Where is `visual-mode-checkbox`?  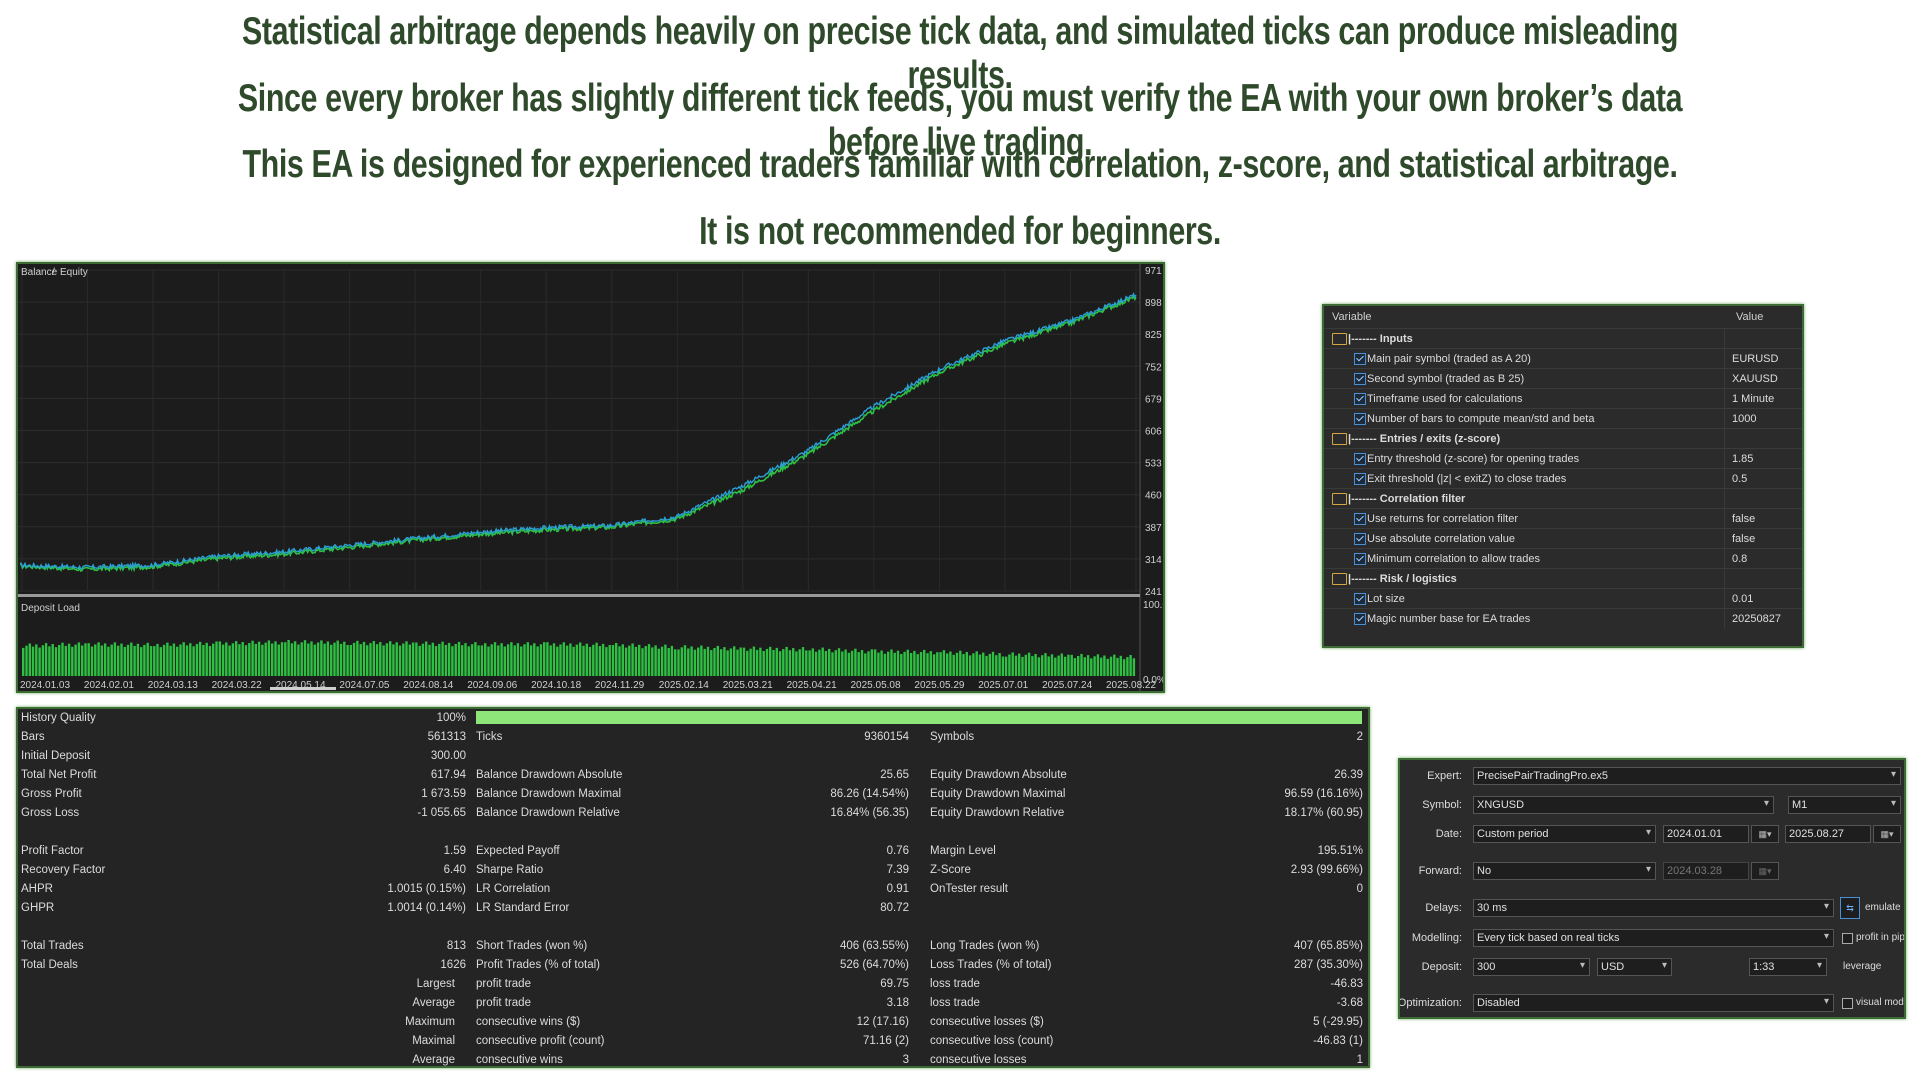
visual-mode-checkbox is located at coordinates (1847, 1003).